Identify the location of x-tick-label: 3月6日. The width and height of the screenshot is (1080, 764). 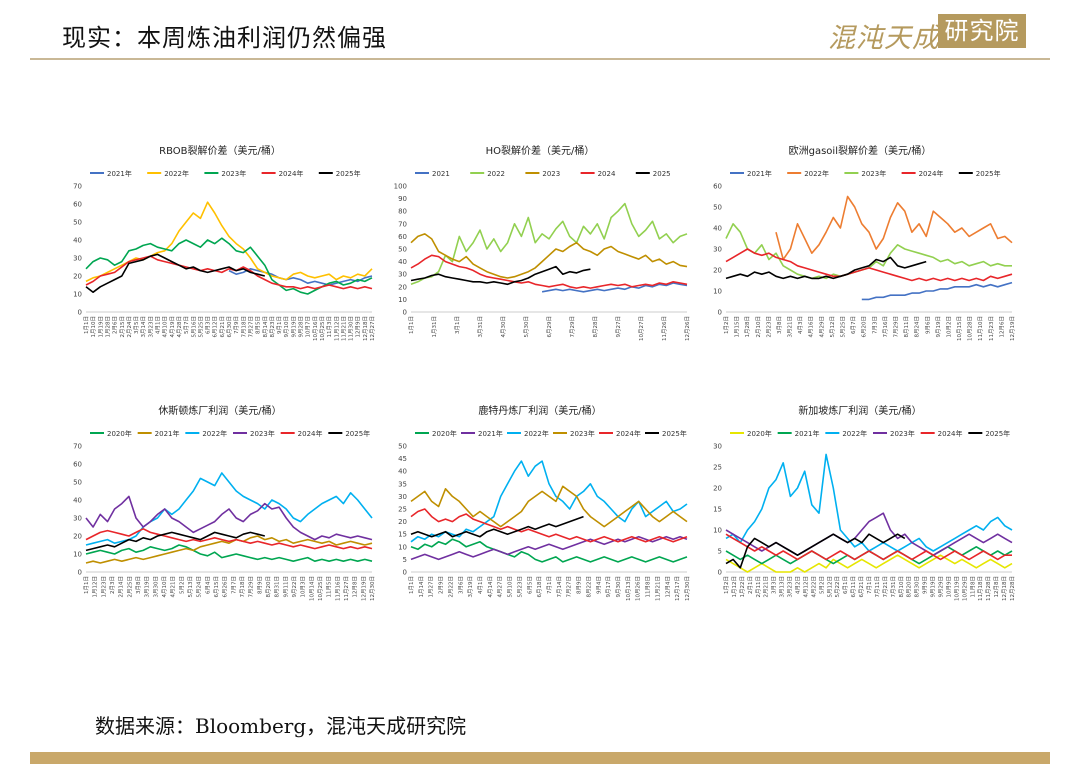
(460, 585).